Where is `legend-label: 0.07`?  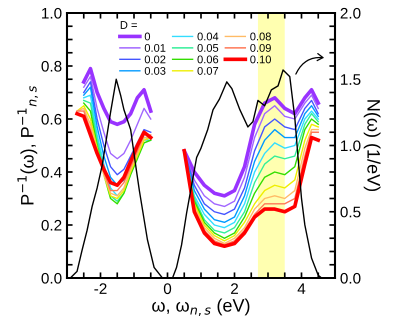
legend-label: 0.07 is located at coordinates (207, 70).